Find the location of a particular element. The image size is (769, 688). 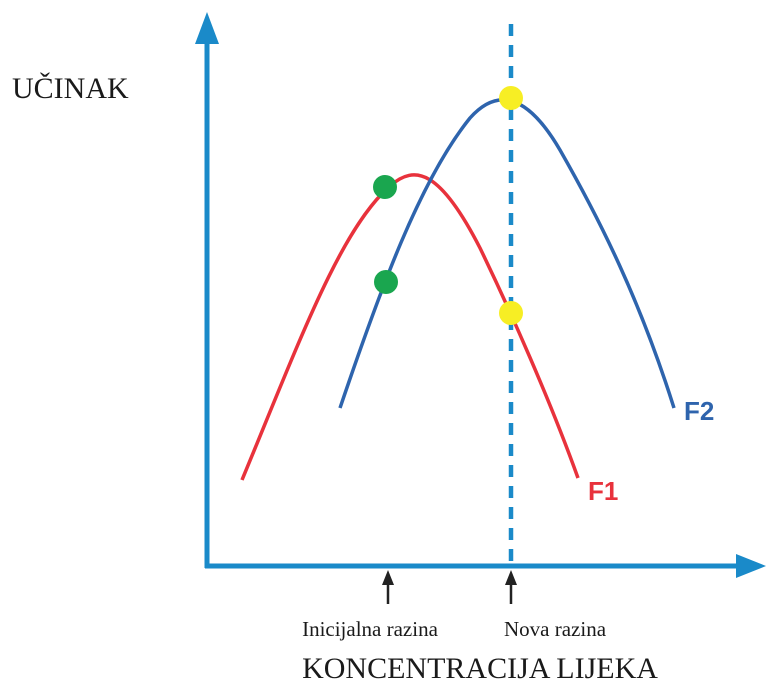

point-f2-new is located at coordinates (511, 98).